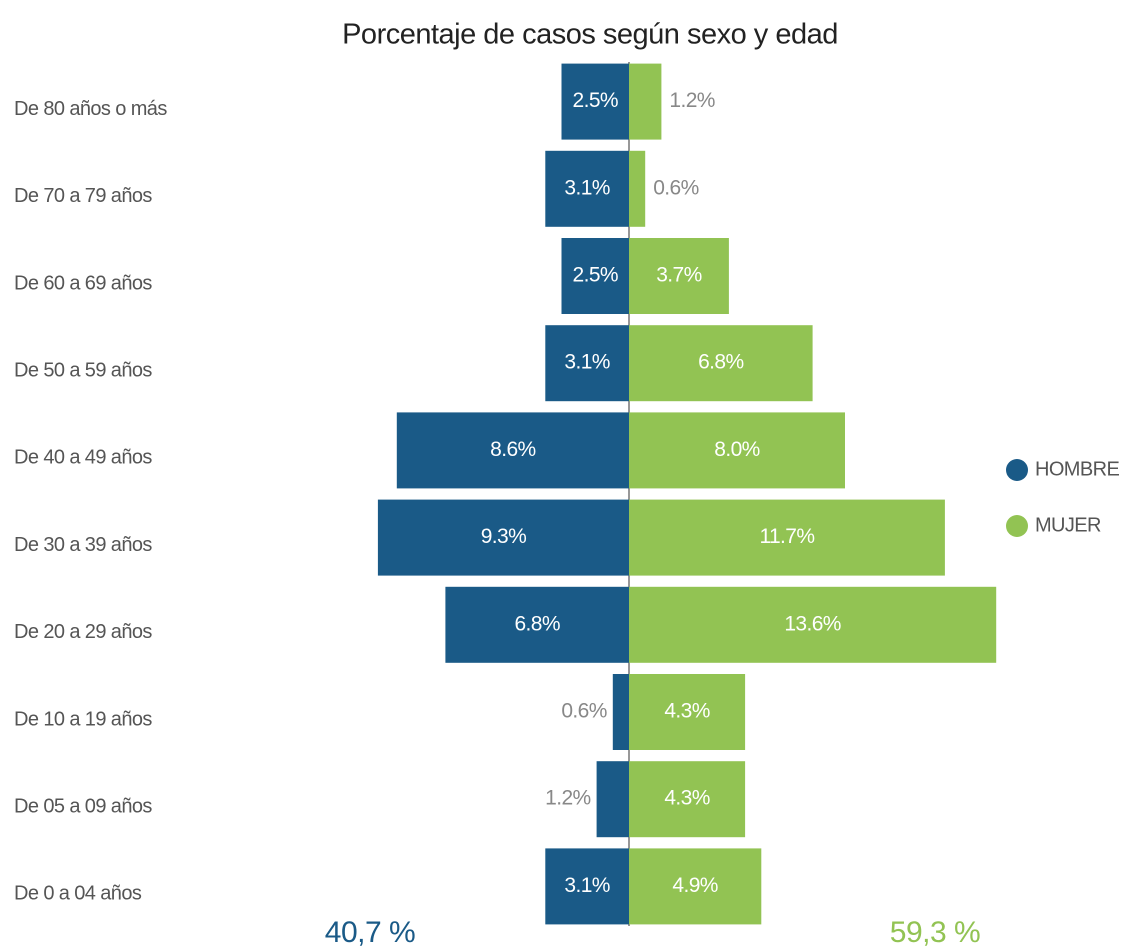 The image size is (1122, 951). I want to click on value-label: 3.7%, so click(678, 275).